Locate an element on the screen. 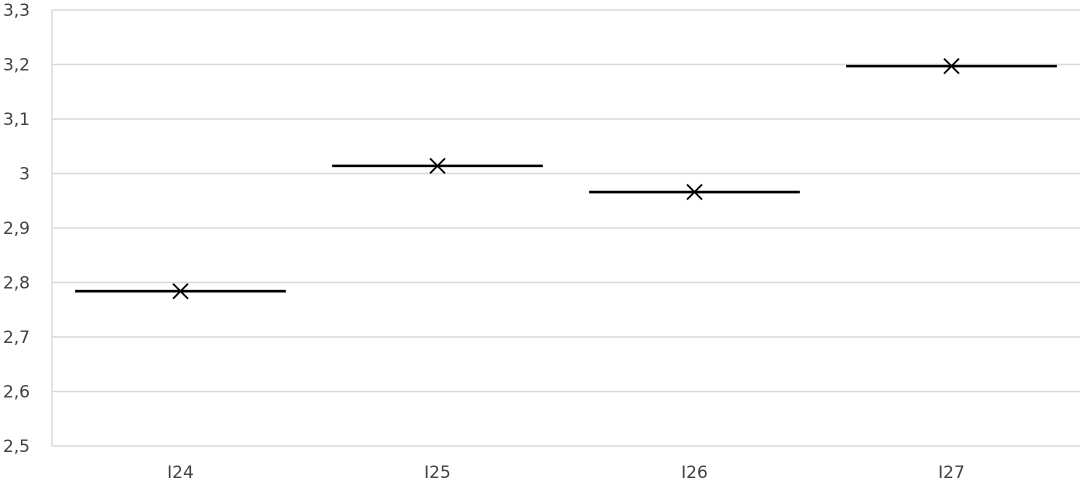 The image size is (1084, 484). x-tick-label: I25 is located at coordinates (437, 473).